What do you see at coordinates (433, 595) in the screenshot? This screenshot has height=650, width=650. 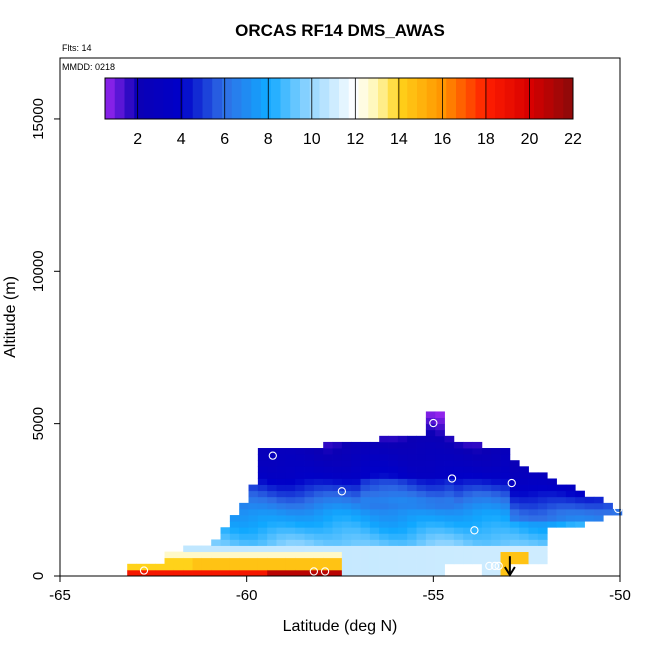 I see `x-tick-label-2: -55` at bounding box center [433, 595].